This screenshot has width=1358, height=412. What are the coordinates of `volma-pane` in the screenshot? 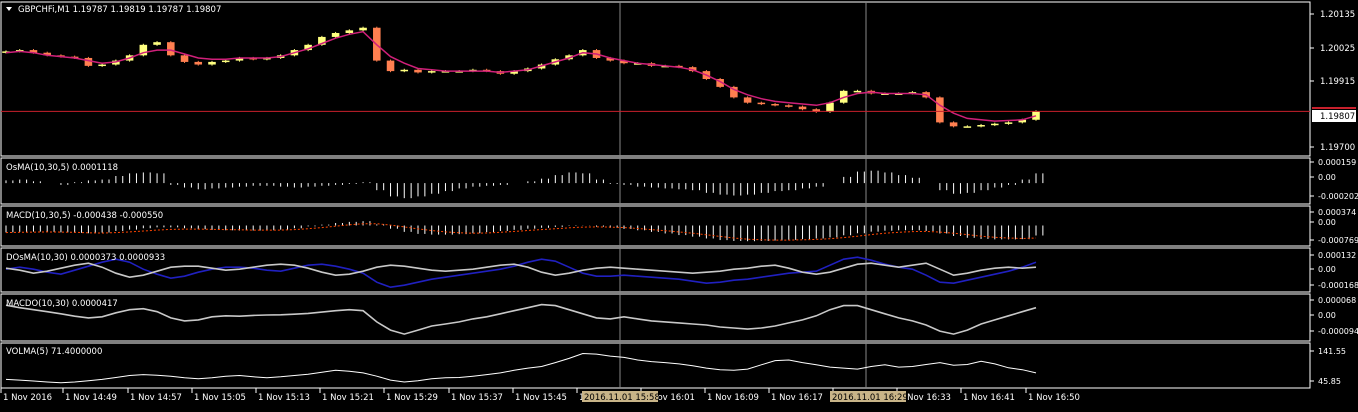 It's located at (521, 368).